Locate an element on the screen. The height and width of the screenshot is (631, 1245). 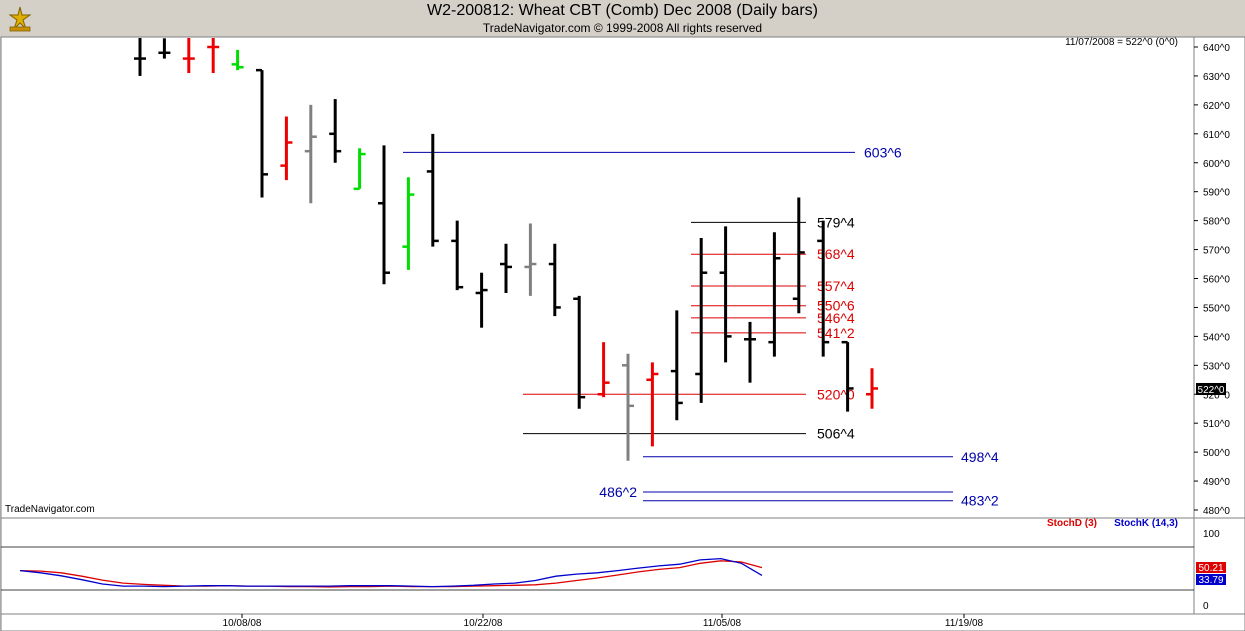
stochastic-panel is located at coordinates (597, 566).